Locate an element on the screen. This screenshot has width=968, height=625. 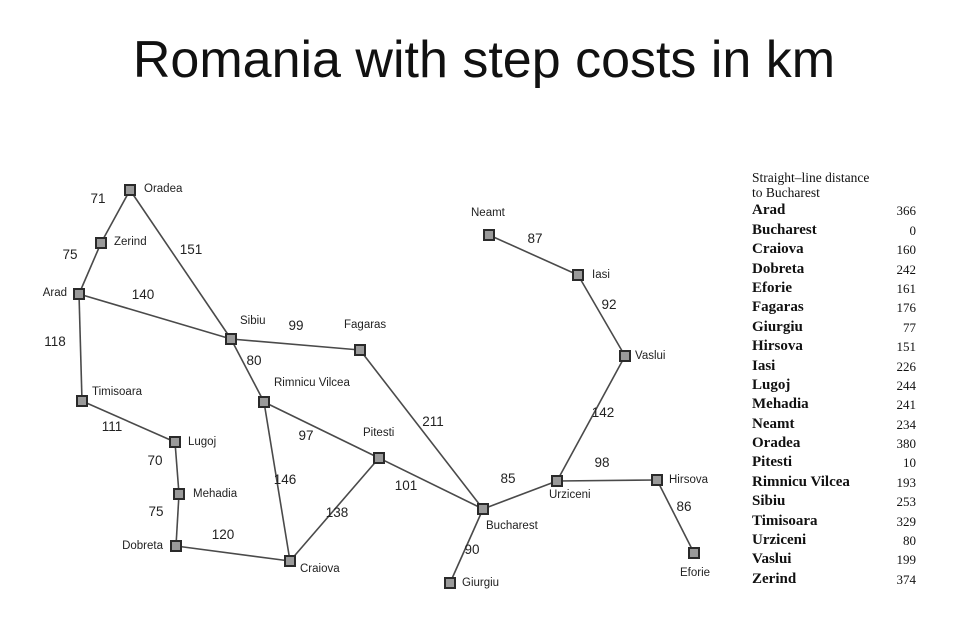
road-sibiu-rimnicu is located at coordinates (247, 370).